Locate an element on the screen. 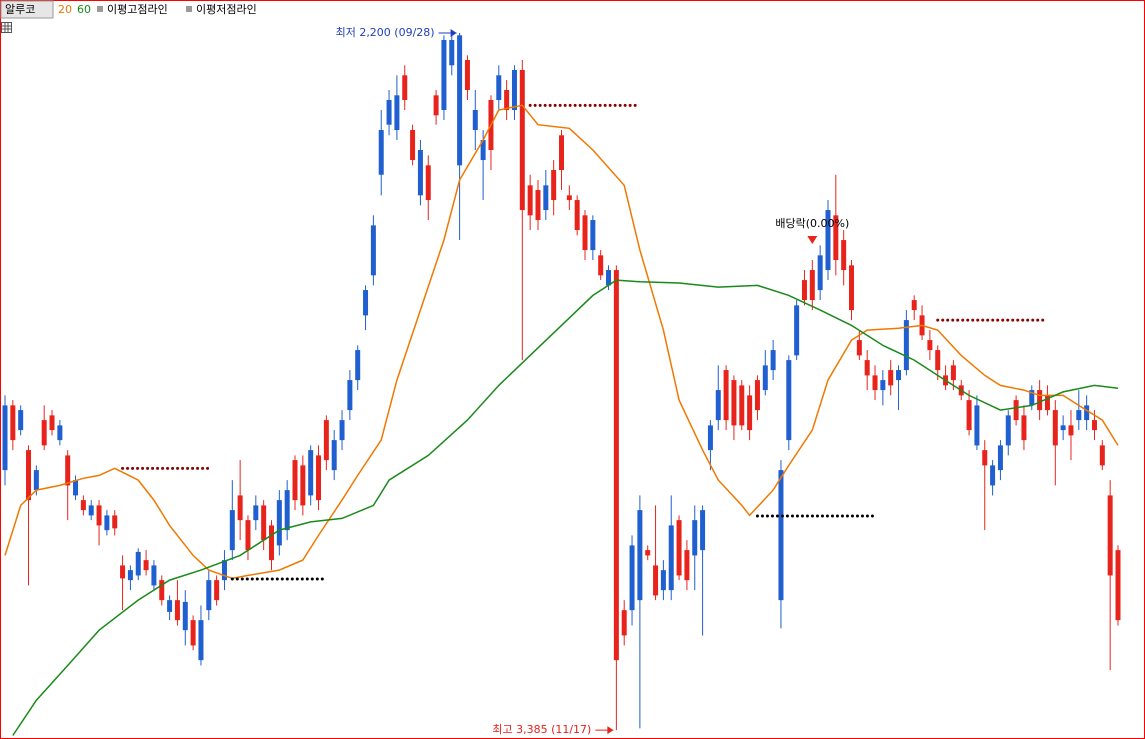 This screenshot has height=739, width=1145. table-icon is located at coordinates (6, 27).